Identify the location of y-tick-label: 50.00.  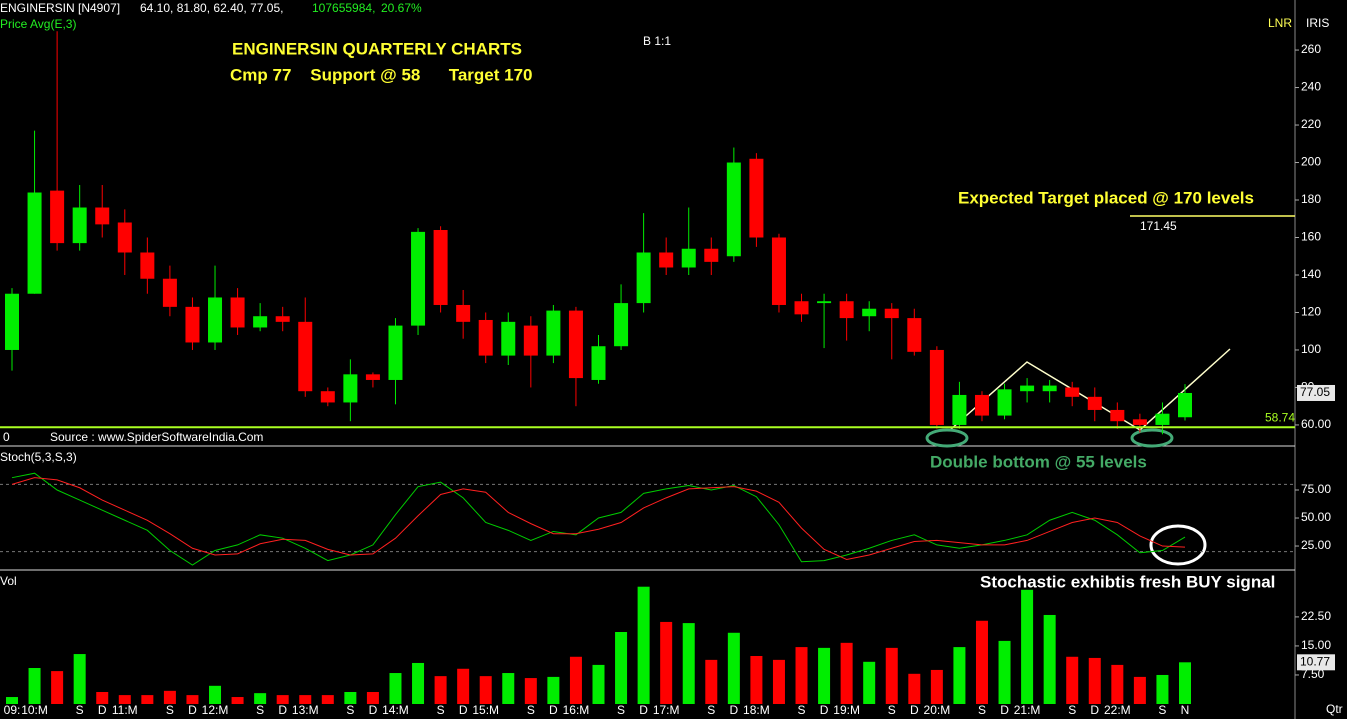
(1316, 517).